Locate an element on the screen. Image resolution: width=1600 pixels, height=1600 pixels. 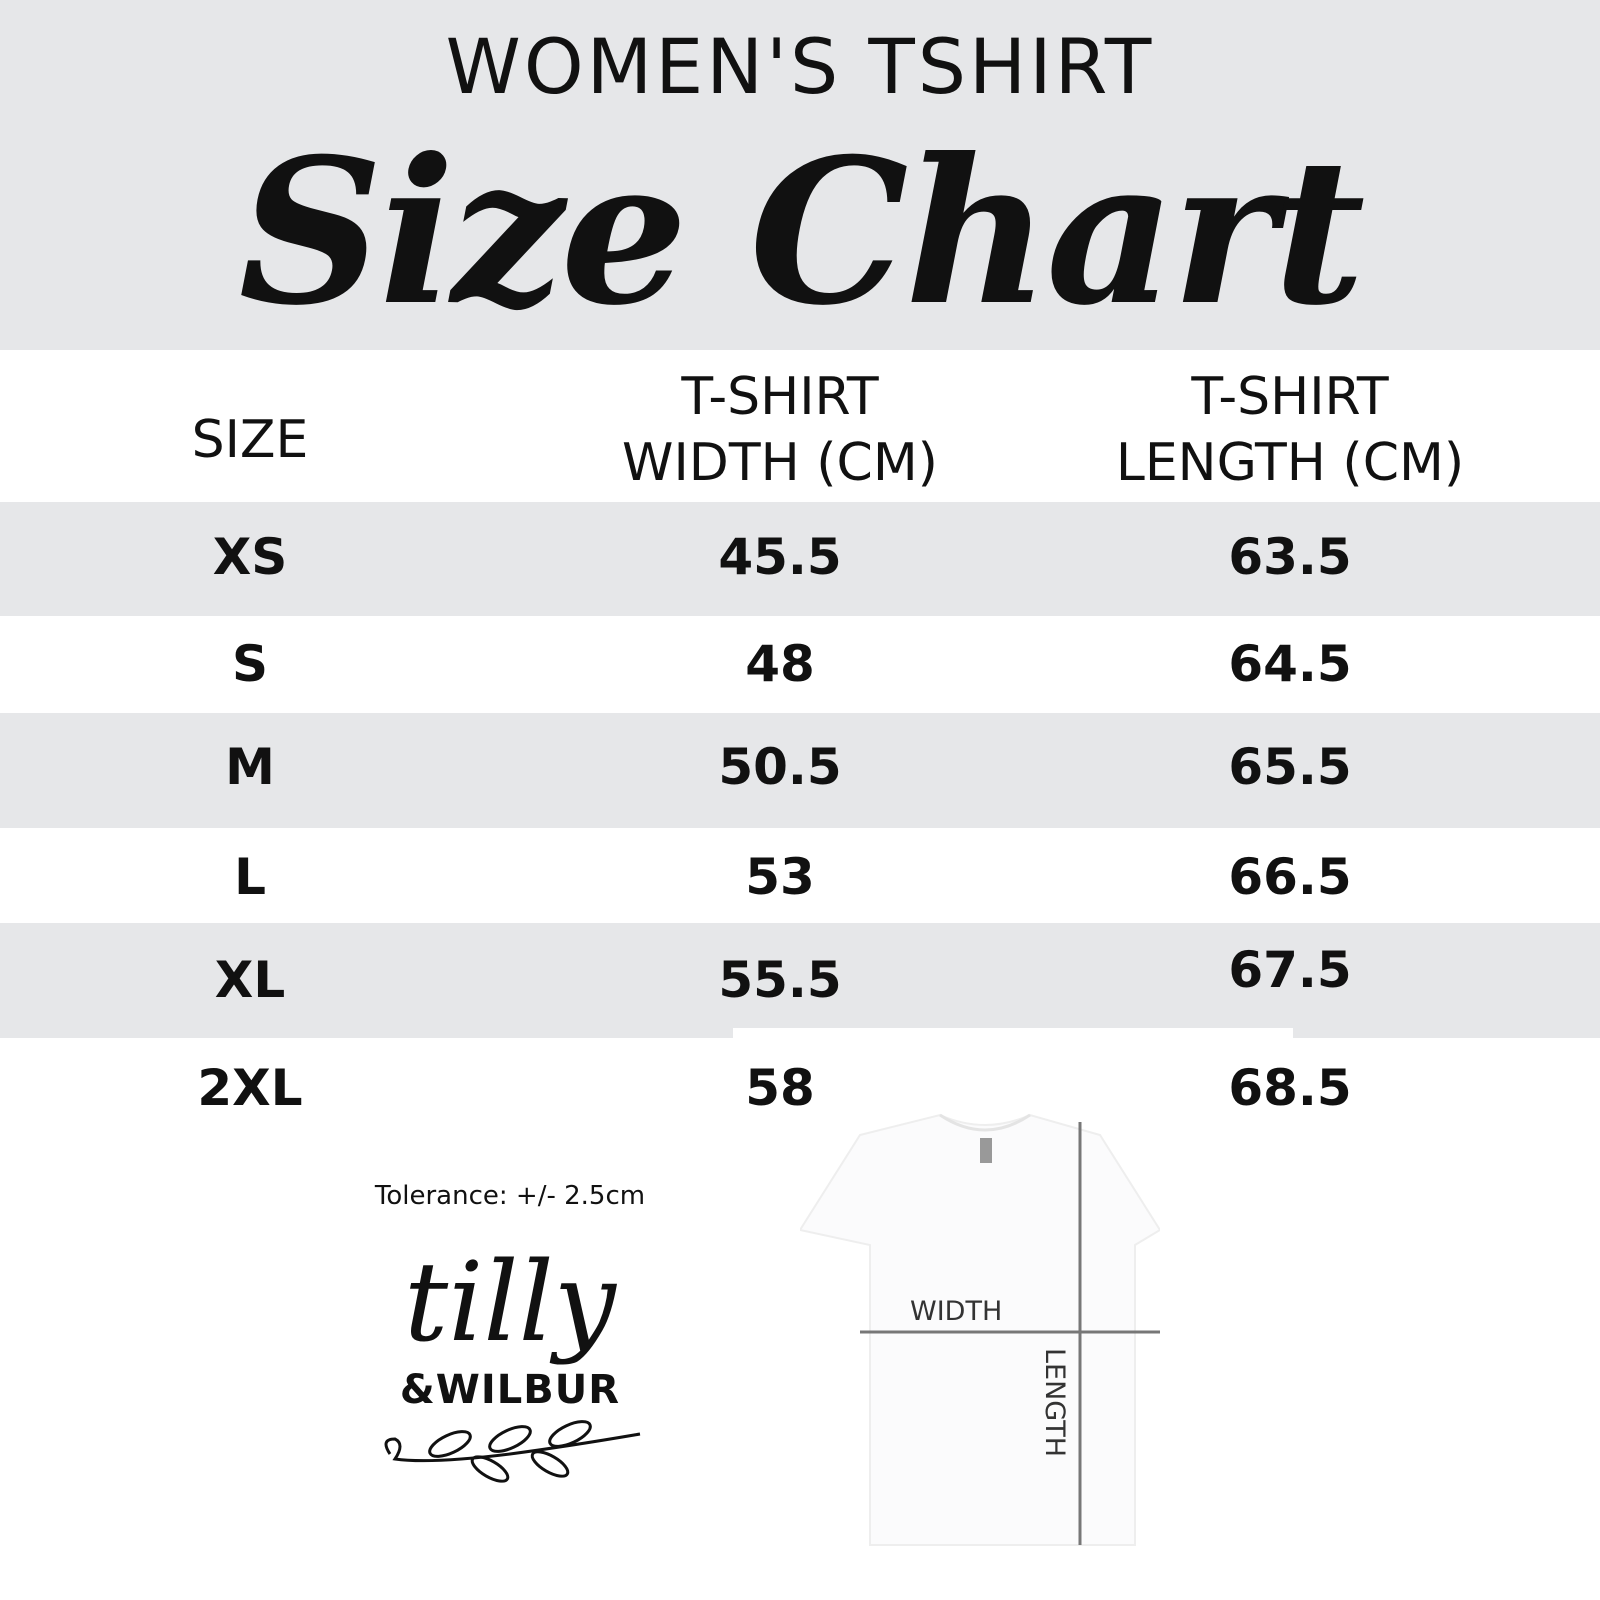
size-cell: S is located at coordinates (249, 664).